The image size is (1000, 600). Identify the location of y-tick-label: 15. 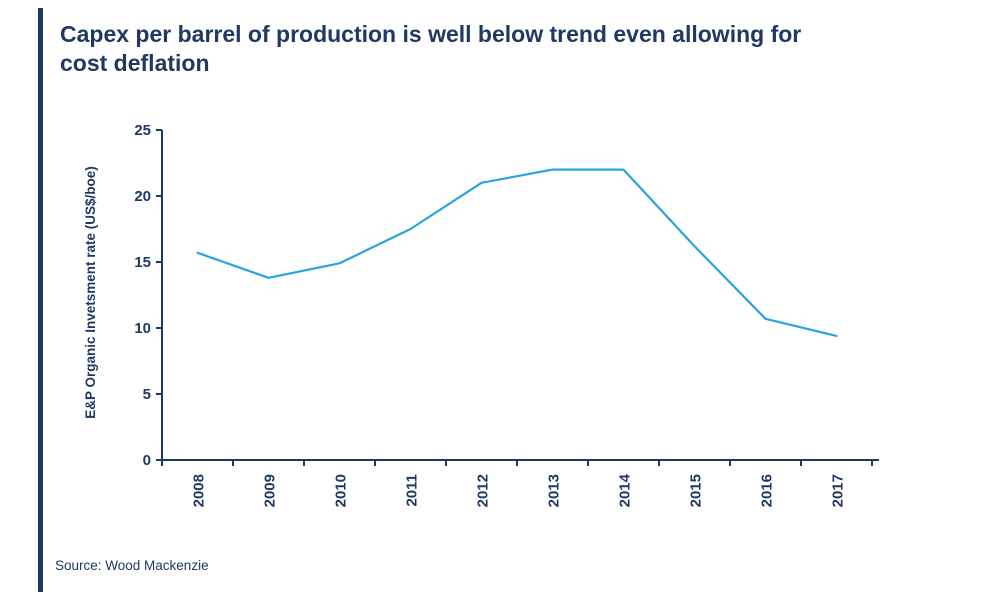
(142, 262).